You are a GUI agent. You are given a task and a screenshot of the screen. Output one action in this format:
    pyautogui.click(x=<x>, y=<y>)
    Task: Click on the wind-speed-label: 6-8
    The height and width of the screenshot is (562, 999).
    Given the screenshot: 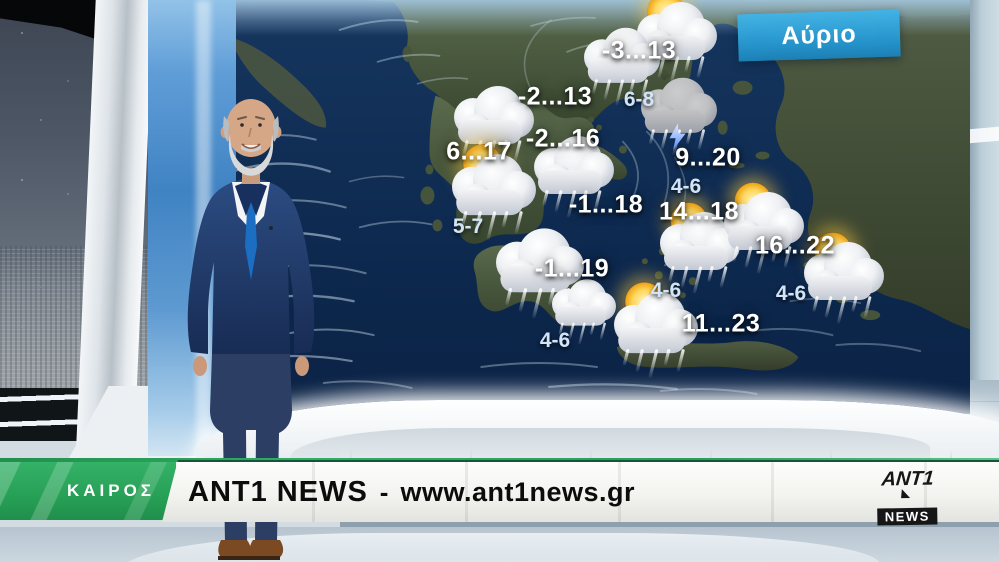 What is the action you would take?
    pyautogui.click(x=639, y=99)
    